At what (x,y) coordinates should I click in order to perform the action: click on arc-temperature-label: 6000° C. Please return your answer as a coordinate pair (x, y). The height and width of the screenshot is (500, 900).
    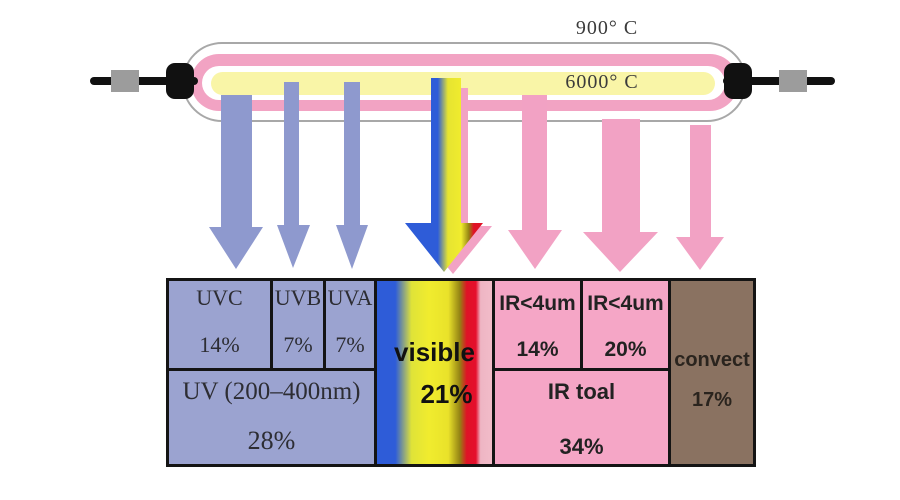
    Looking at the image, I should click on (602, 82).